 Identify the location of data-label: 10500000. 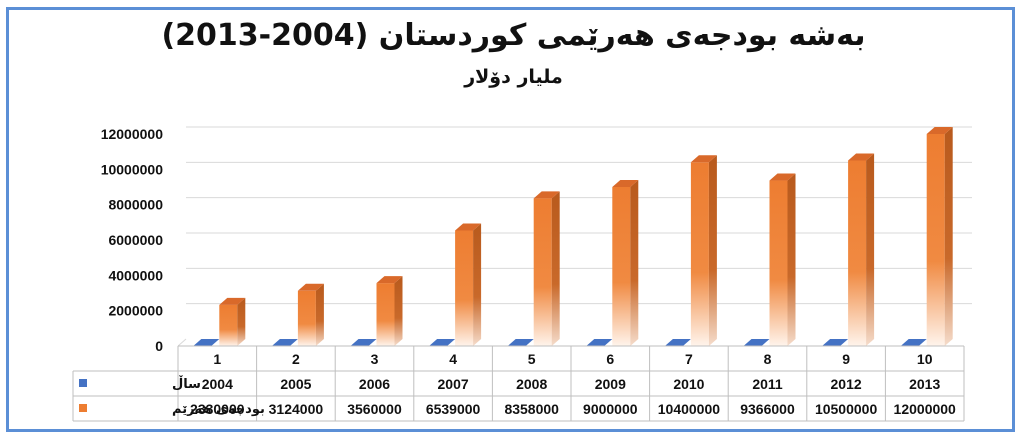
(846, 409).